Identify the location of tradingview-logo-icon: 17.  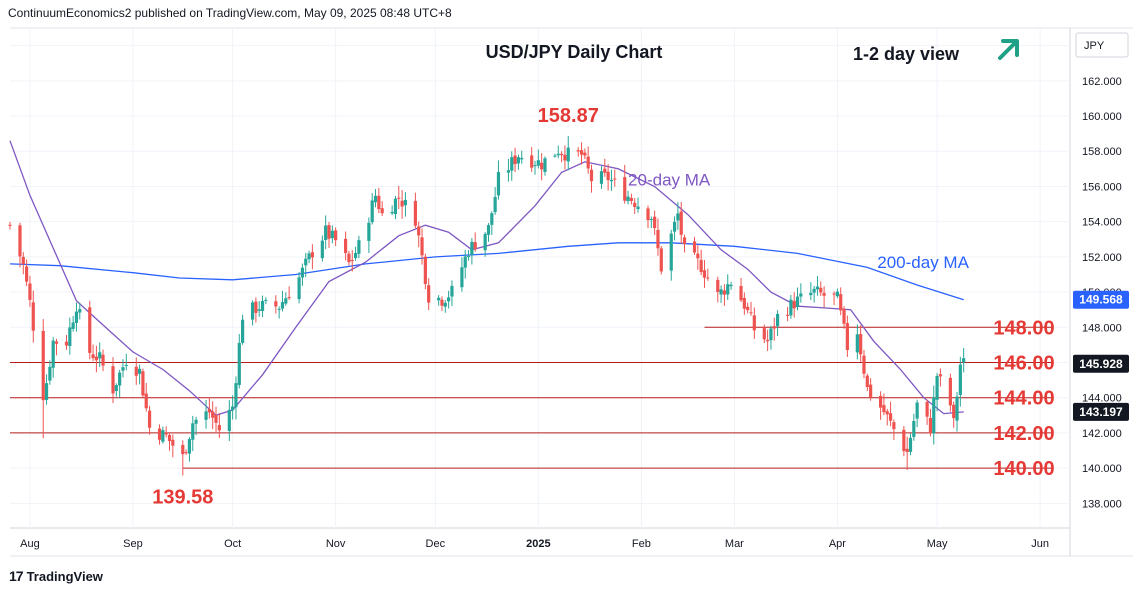
(16, 576).